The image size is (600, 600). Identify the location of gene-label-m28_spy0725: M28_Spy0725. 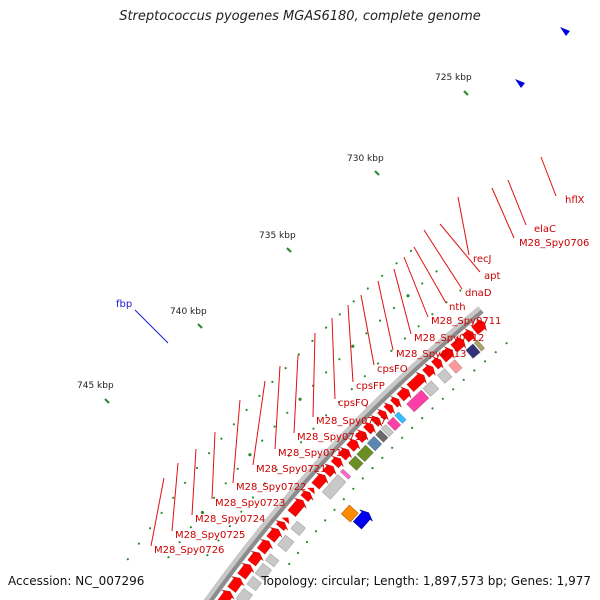
(210, 535).